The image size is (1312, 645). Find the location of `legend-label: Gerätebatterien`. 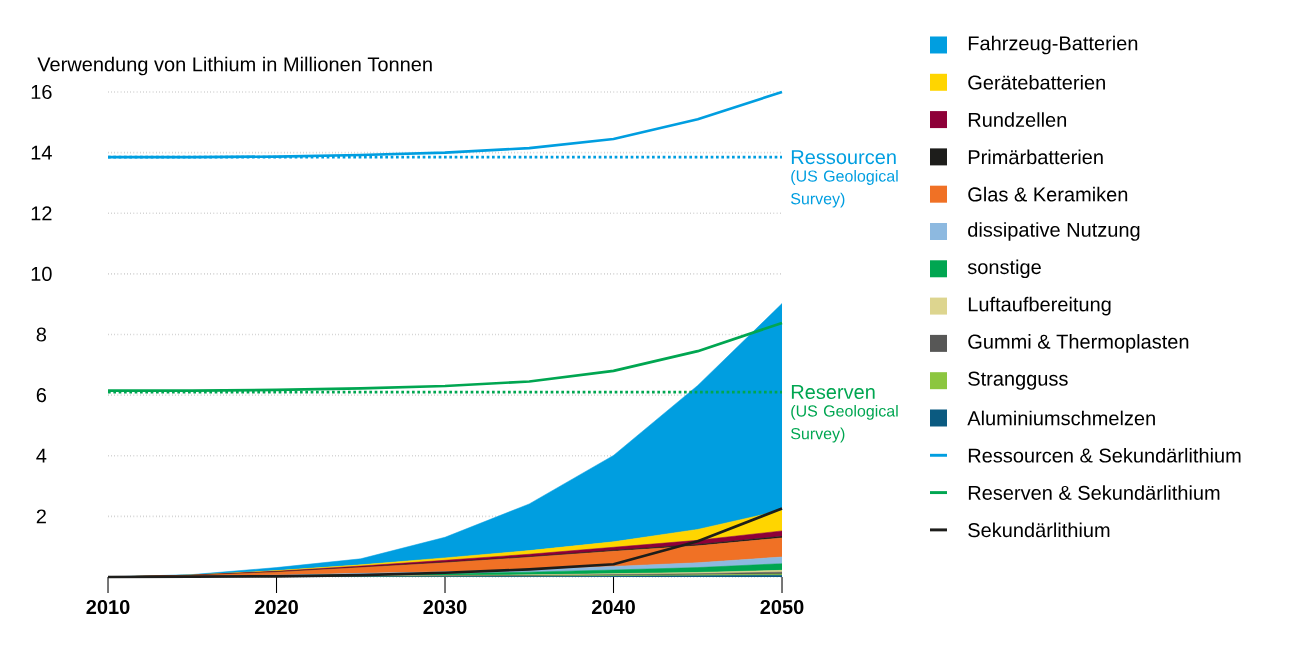

legend-label: Gerätebatterien is located at coordinates (1036, 82).